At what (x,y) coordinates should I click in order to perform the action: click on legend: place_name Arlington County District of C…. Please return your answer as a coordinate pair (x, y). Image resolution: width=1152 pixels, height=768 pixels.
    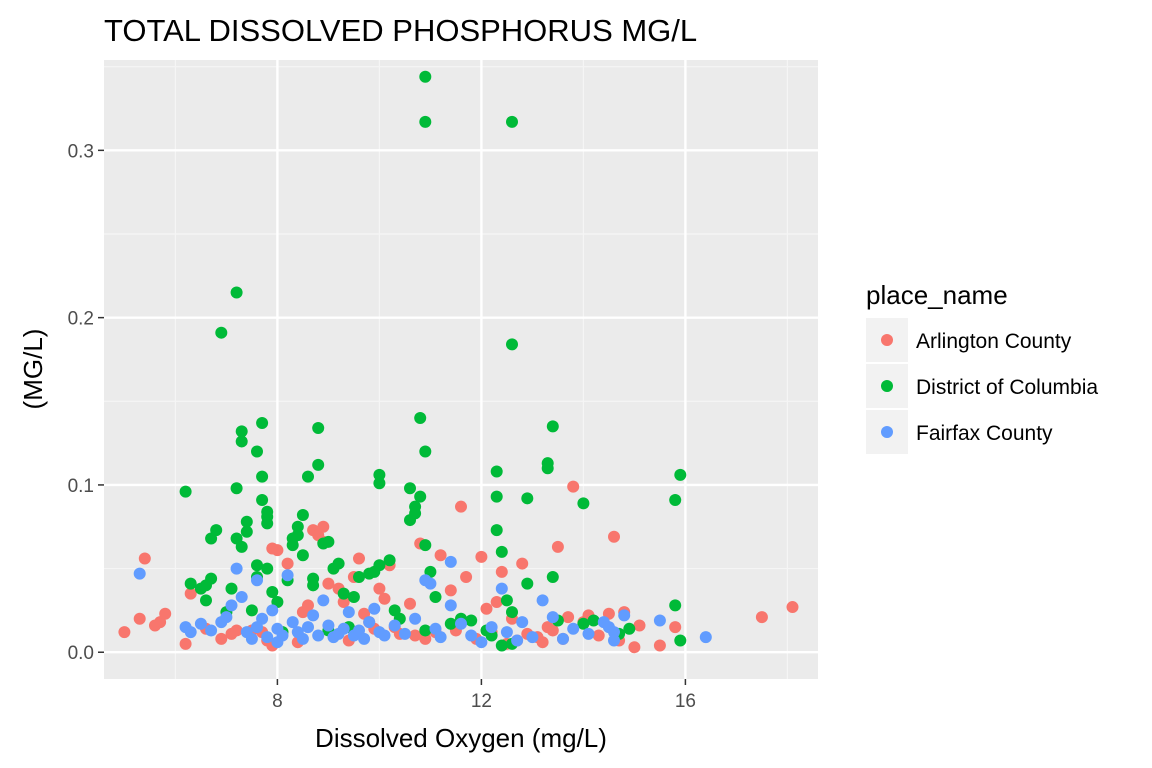
    Looking at the image, I should click on (982, 367).